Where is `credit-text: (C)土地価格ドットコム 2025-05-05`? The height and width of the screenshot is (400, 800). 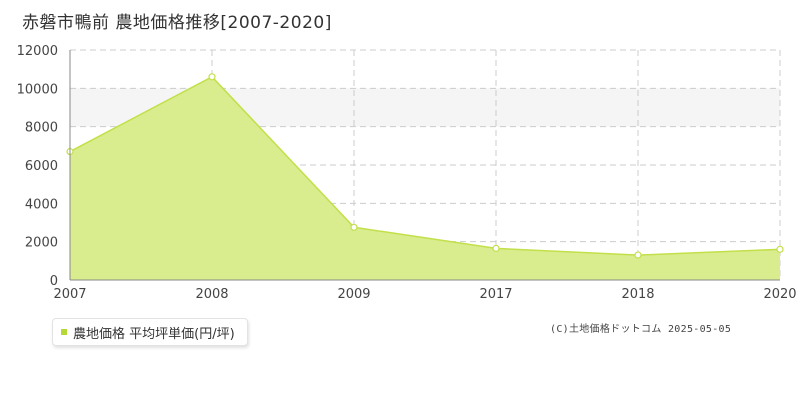
credit-text: (C)土地価格ドットコム 2025-05-05 is located at coordinates (641, 329).